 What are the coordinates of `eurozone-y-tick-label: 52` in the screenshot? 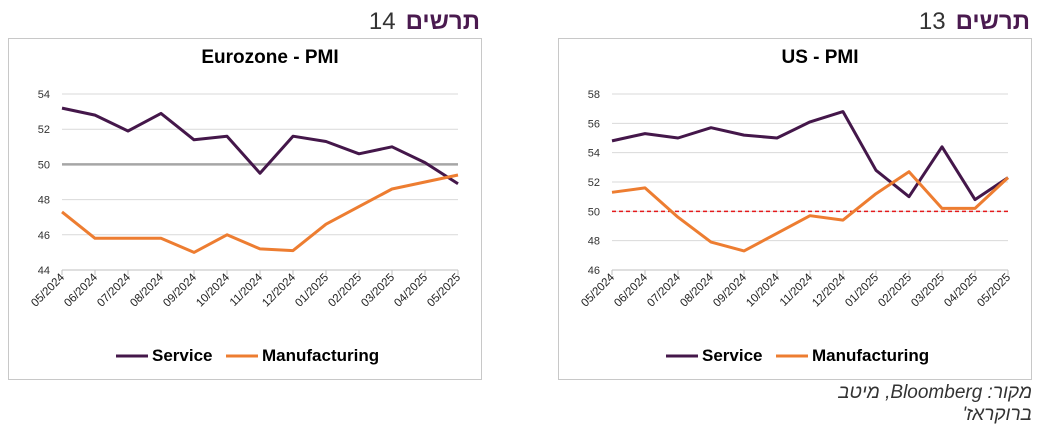 It's located at (44, 130).